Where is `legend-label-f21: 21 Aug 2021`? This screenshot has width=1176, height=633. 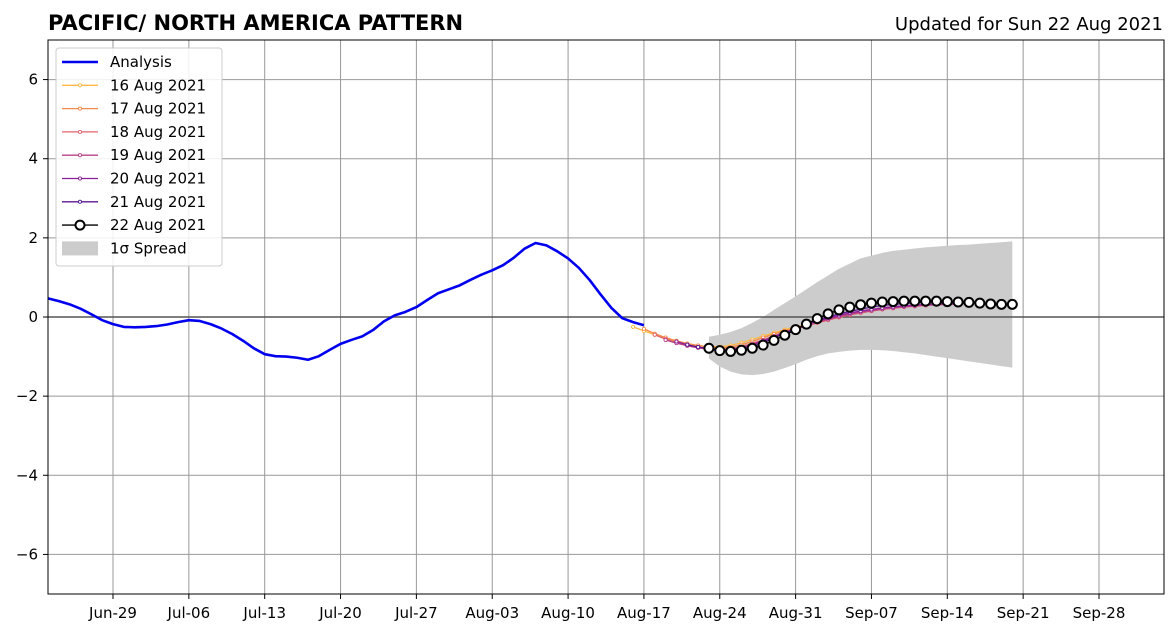
legend-label-f21: 21 Aug 2021 is located at coordinates (158, 202).